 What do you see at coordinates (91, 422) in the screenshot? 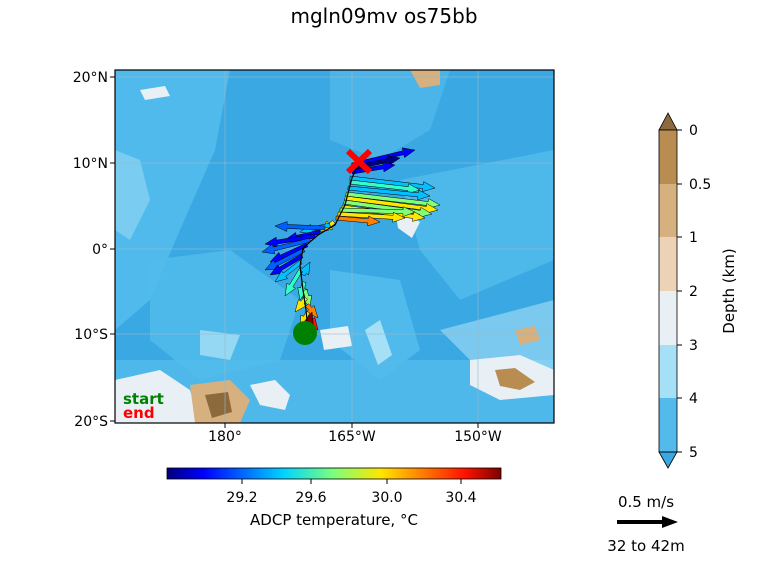
I see `lat-tick-20s: 20°S` at bounding box center [91, 422].